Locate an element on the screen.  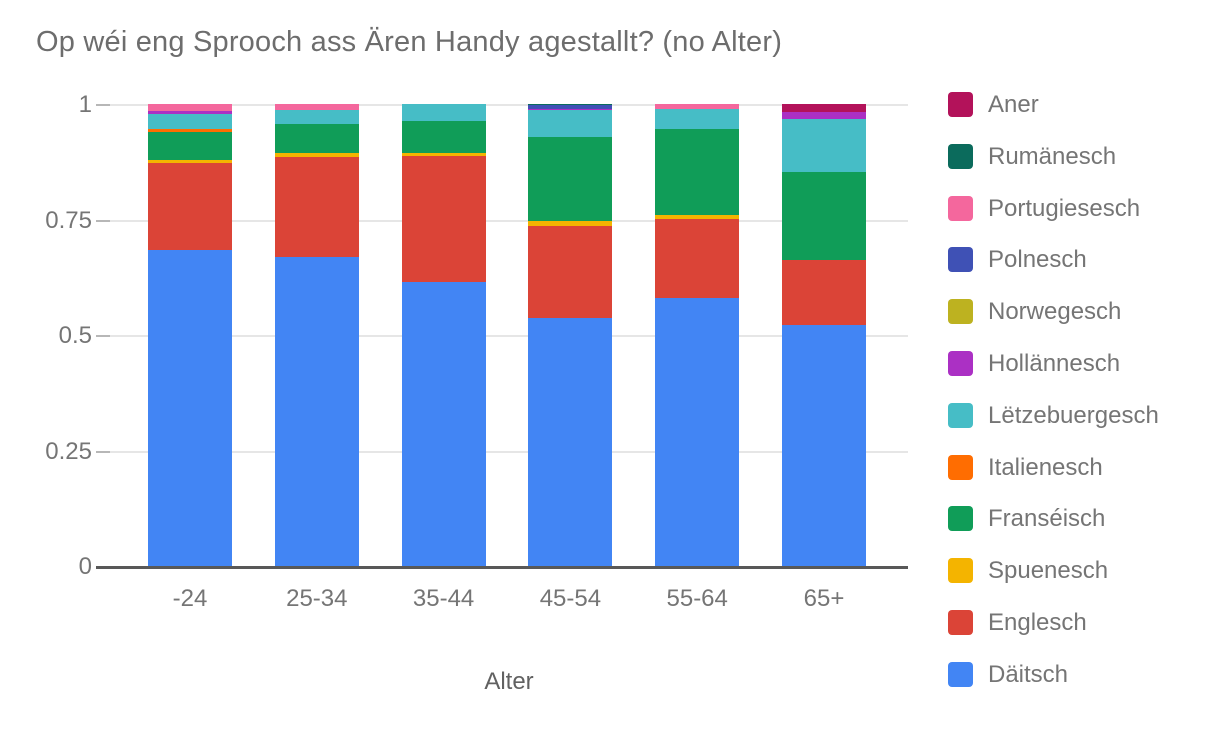
legend-label: Däitsch is located at coordinates (1028, 674).